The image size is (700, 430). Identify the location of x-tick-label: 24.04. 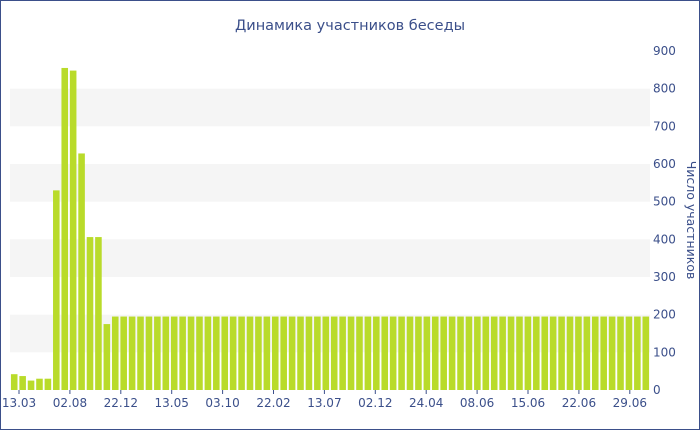
(426, 403).